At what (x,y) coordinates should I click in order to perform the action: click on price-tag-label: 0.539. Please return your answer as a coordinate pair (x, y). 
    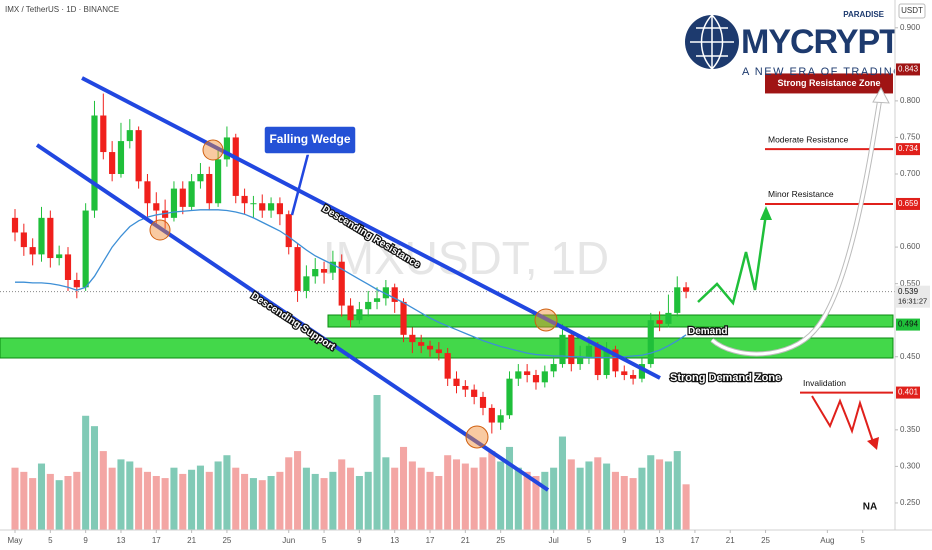
    Looking at the image, I should click on (908, 291).